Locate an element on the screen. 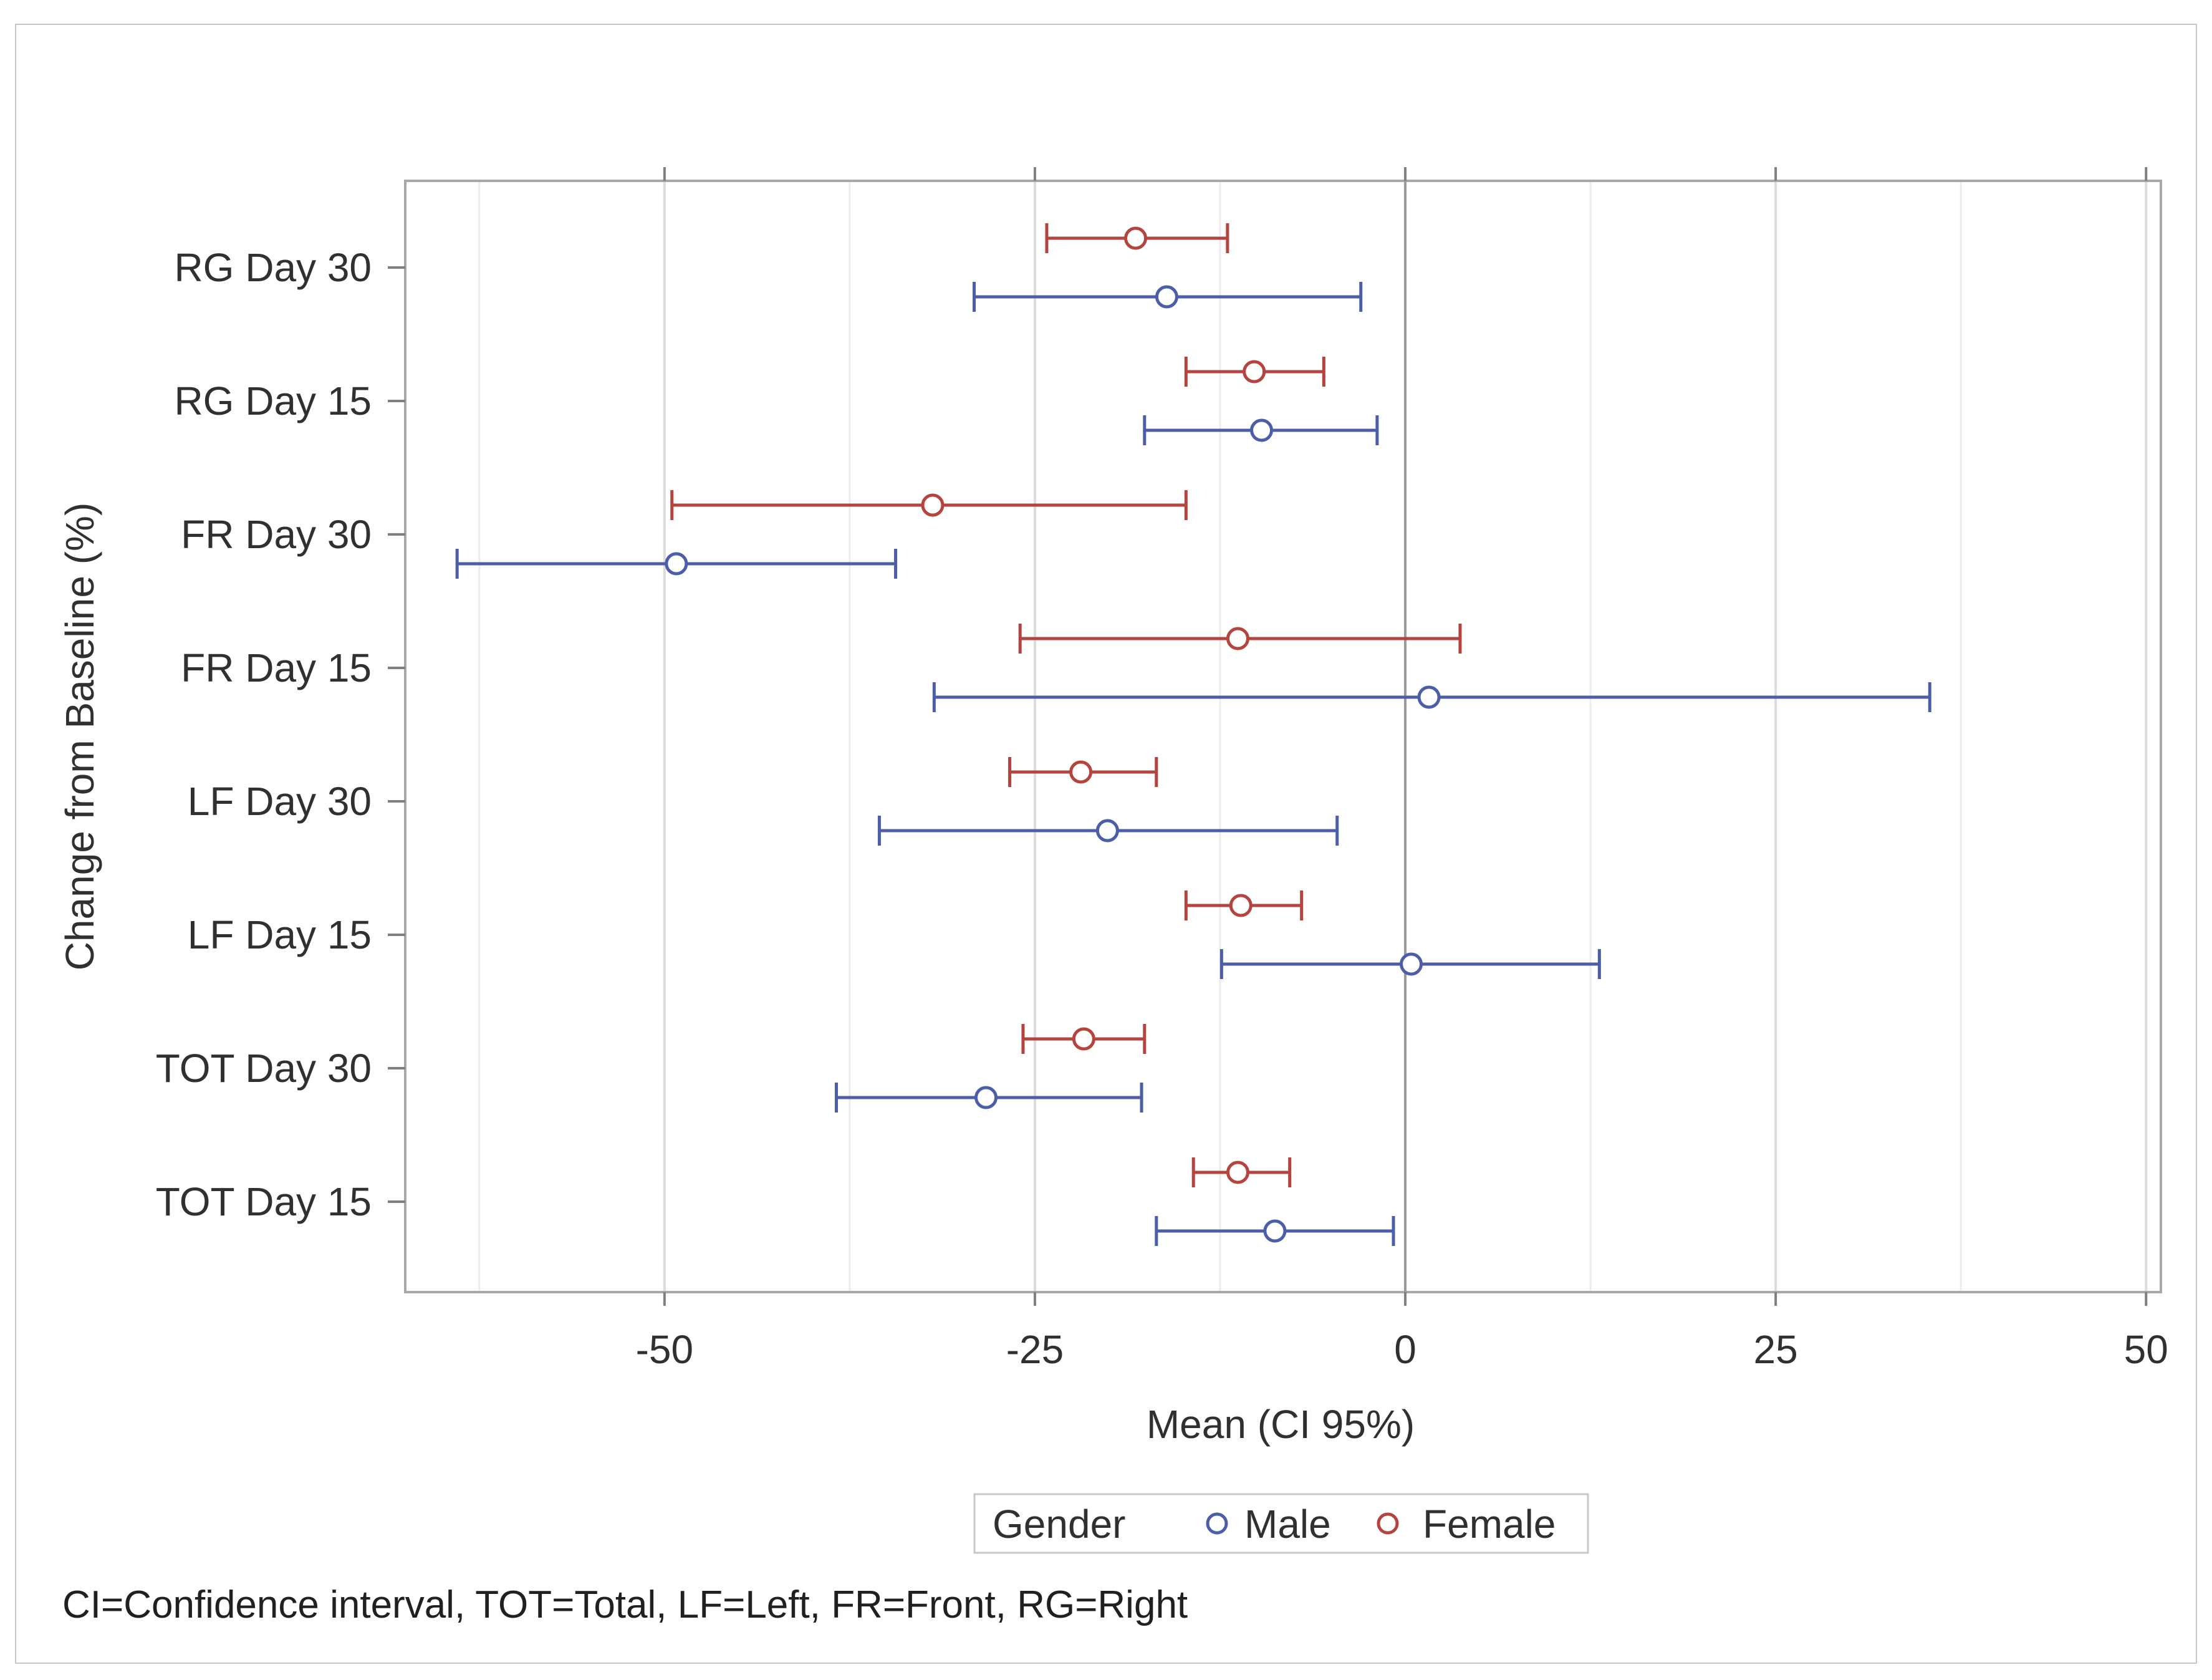 The image size is (2212, 1680). y-tick-label: TOT Day 15 is located at coordinates (264, 1202).